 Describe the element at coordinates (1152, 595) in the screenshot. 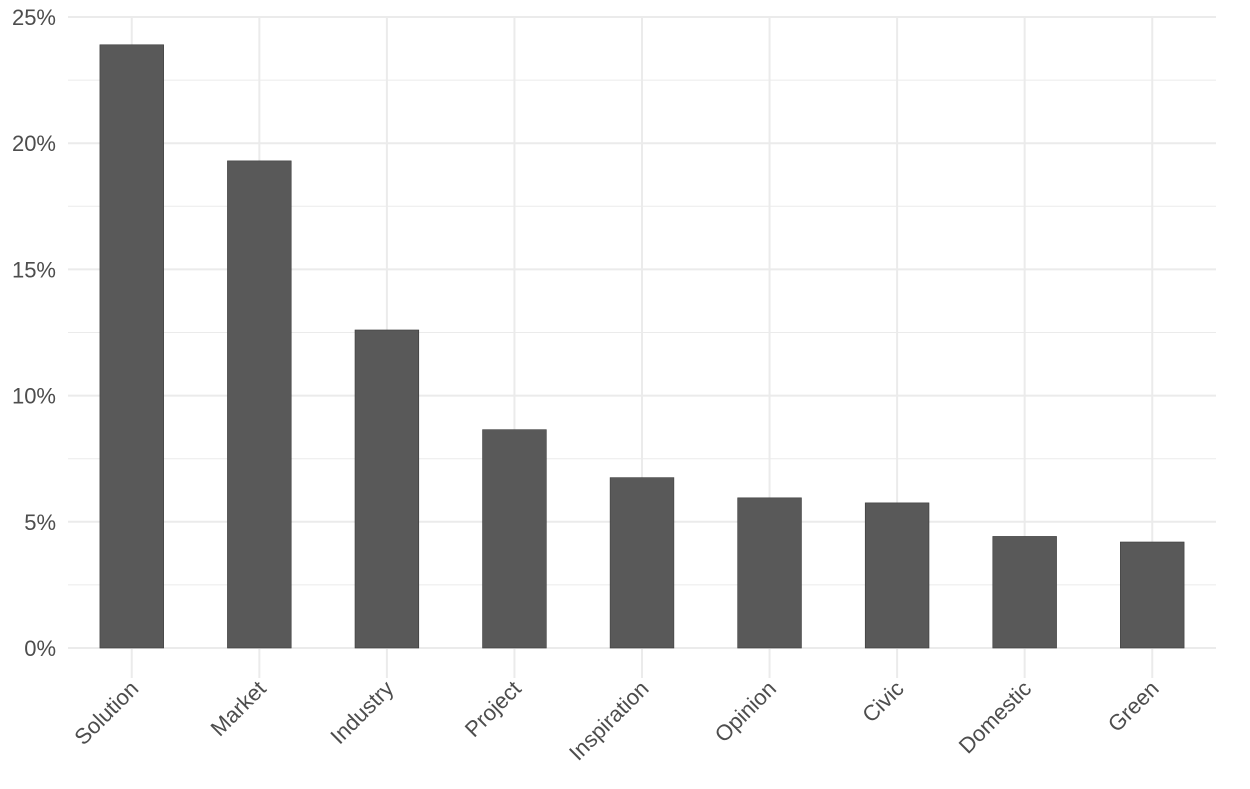

I see `bar-green` at that location.